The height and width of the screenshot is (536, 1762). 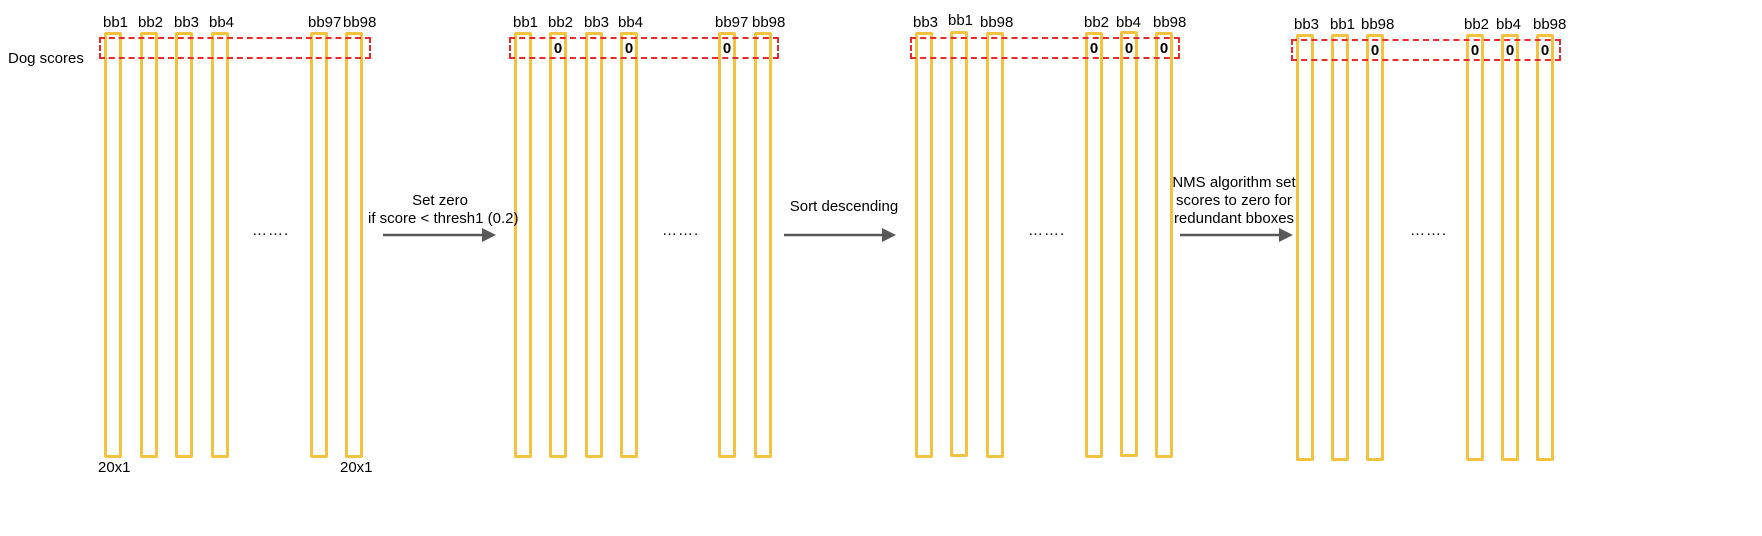 What do you see at coordinates (1236, 235) in the screenshot?
I see `arrow-step3` at bounding box center [1236, 235].